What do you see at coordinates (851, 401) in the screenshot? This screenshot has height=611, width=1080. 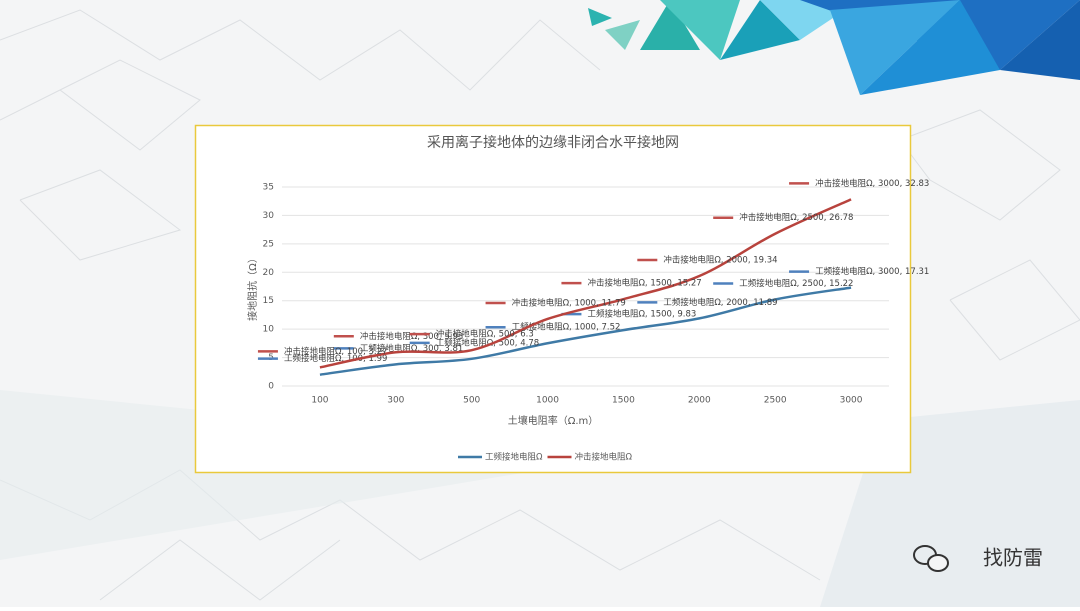 I see `x-tick-label: 3000` at bounding box center [851, 401].